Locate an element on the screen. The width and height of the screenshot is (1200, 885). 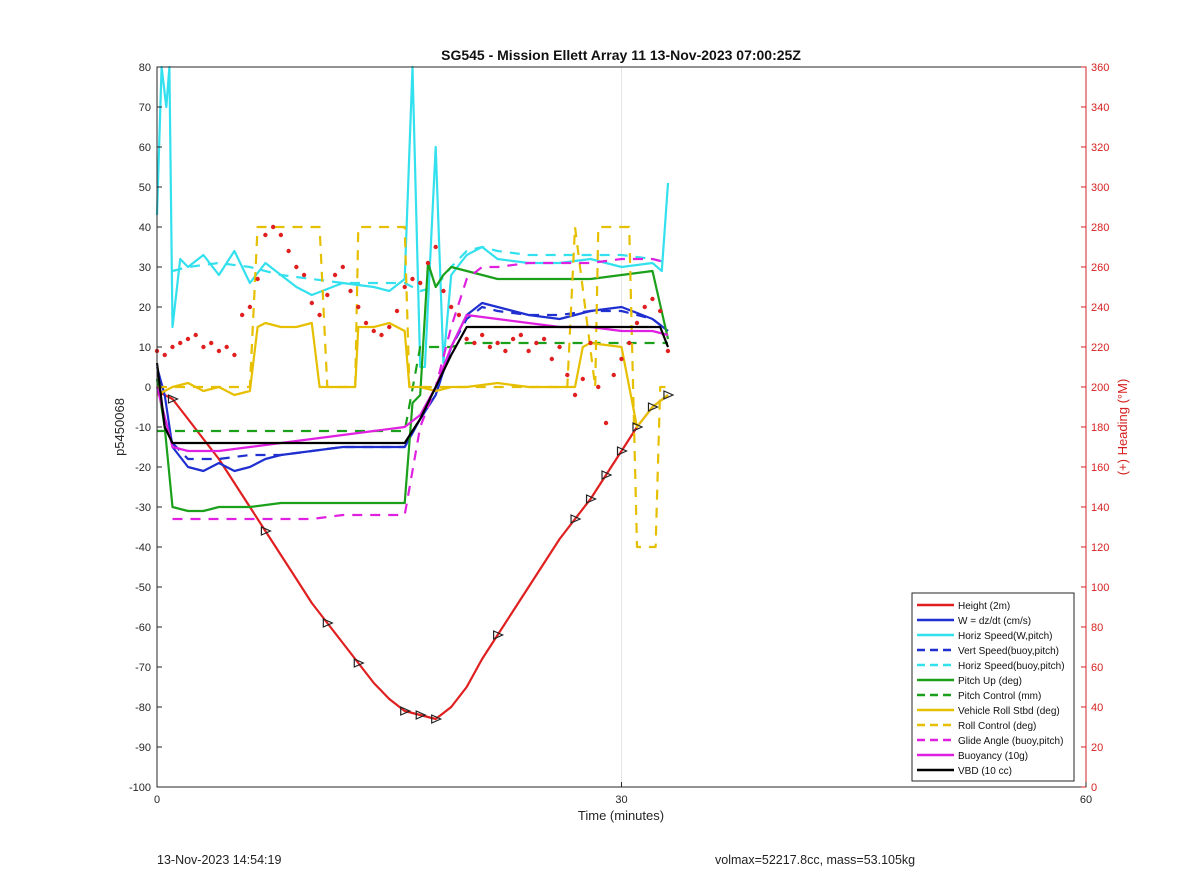
y2-tick-label: 240 is located at coordinates (1100, 308).